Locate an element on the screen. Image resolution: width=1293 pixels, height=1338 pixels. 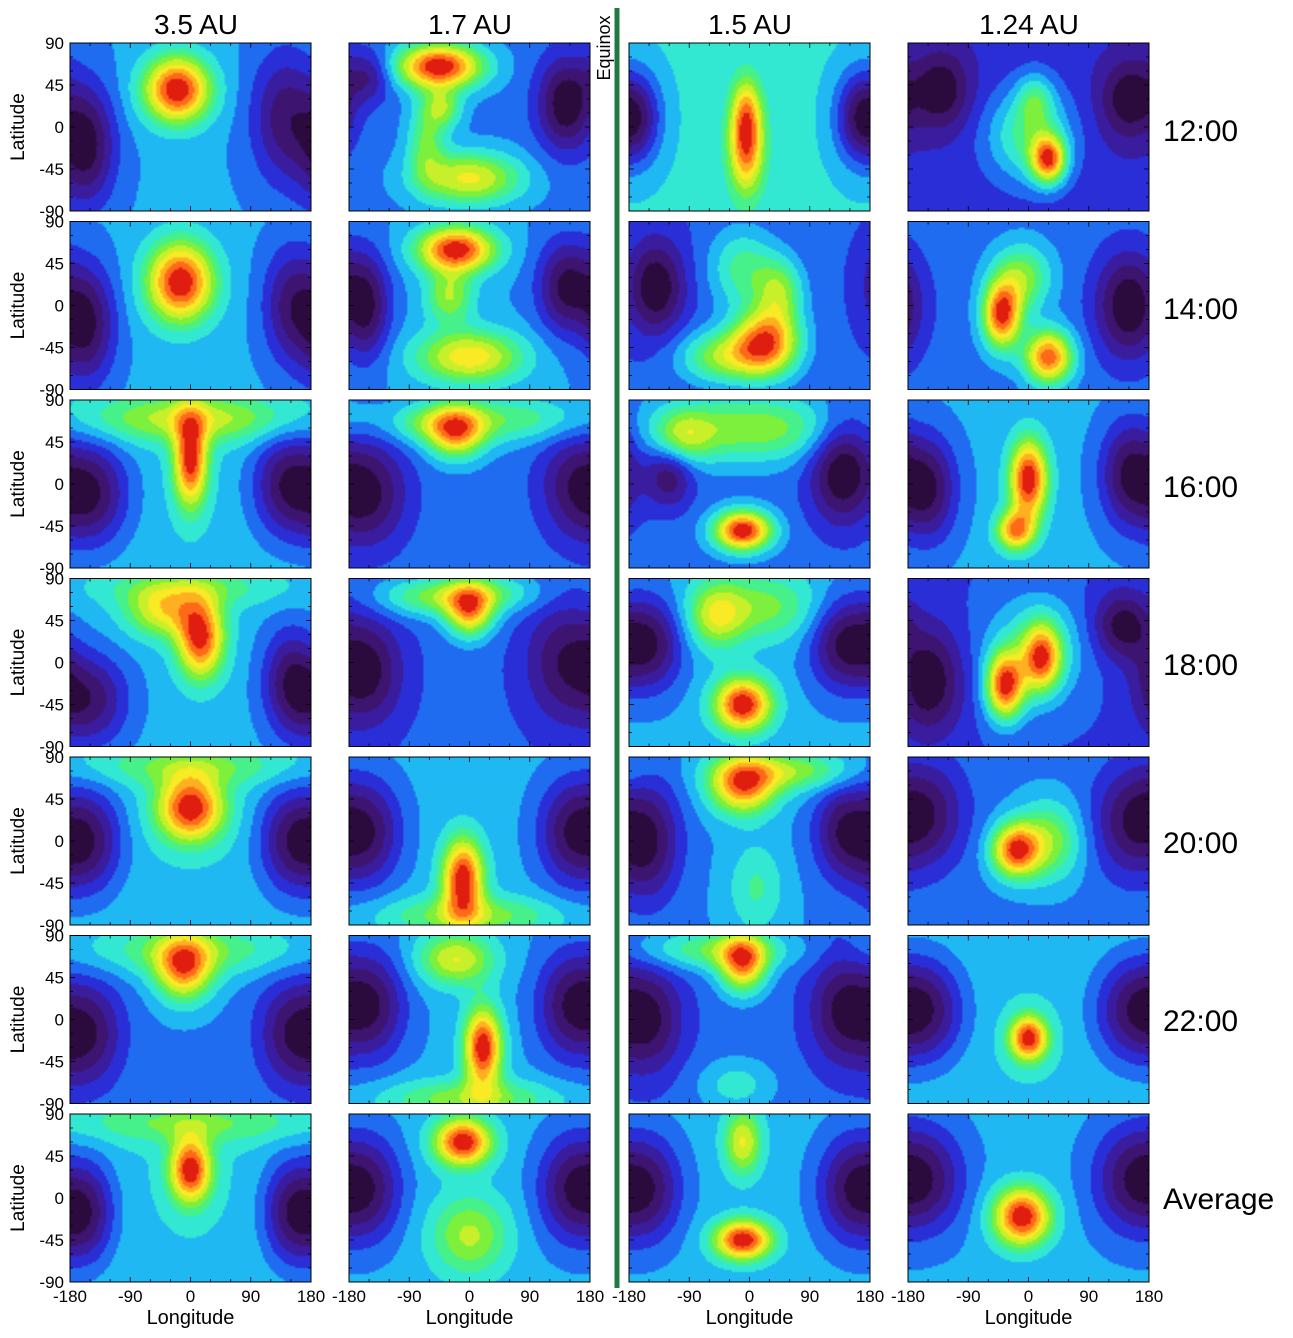
column-titles: 3.5 AU 1.7 AU 1.5 AU 1.24 AU is located at coordinates (616, 24).